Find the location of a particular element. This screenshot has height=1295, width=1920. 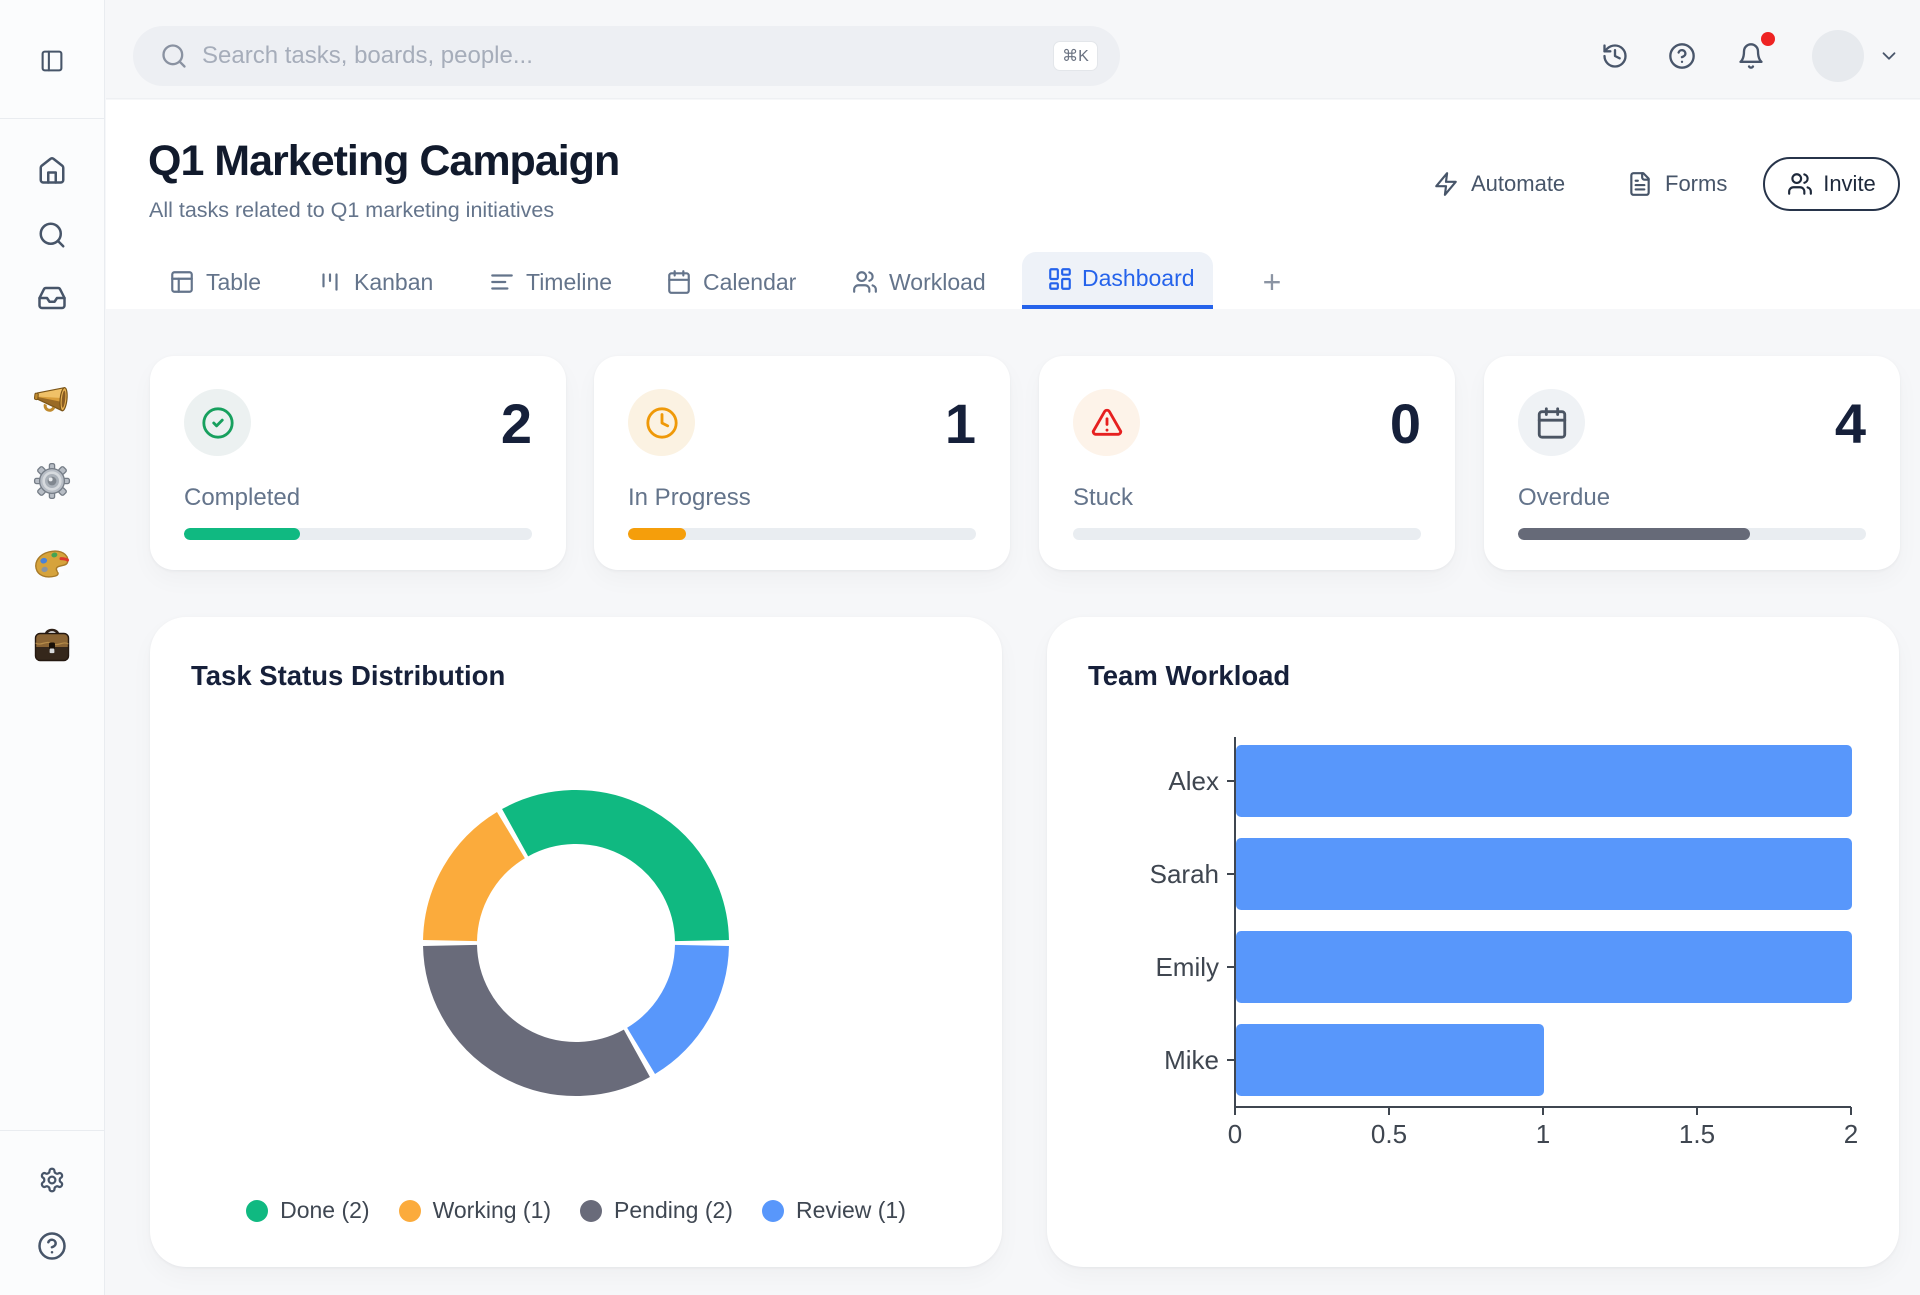

svg-text: Sarah is located at coordinates (1184, 874).